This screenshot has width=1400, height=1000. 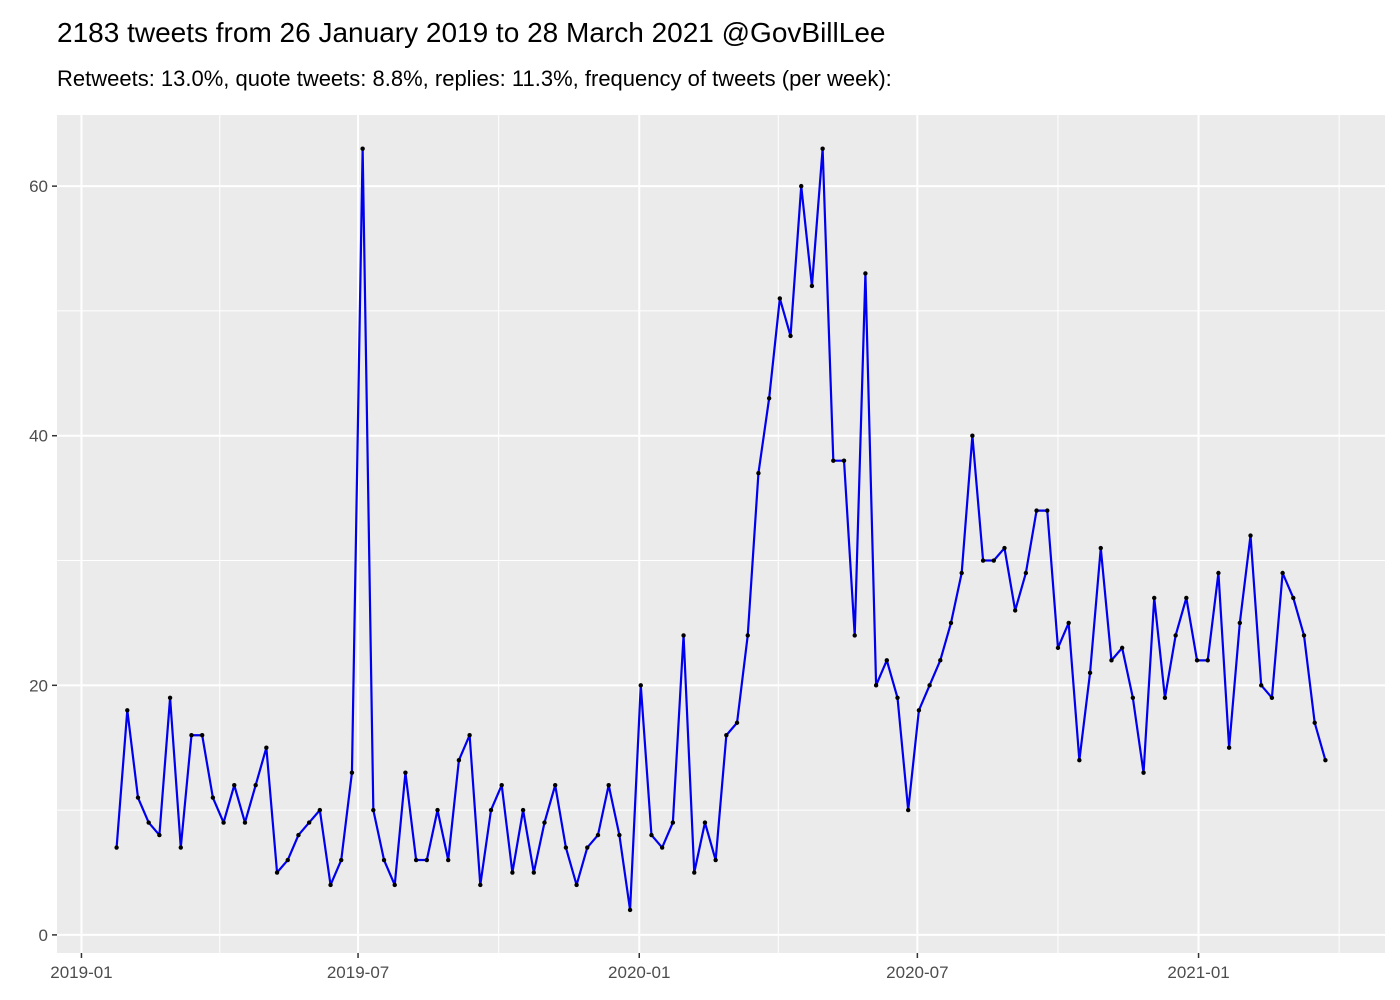 I want to click on x-tick-label: 2020-01, so click(x=639, y=972).